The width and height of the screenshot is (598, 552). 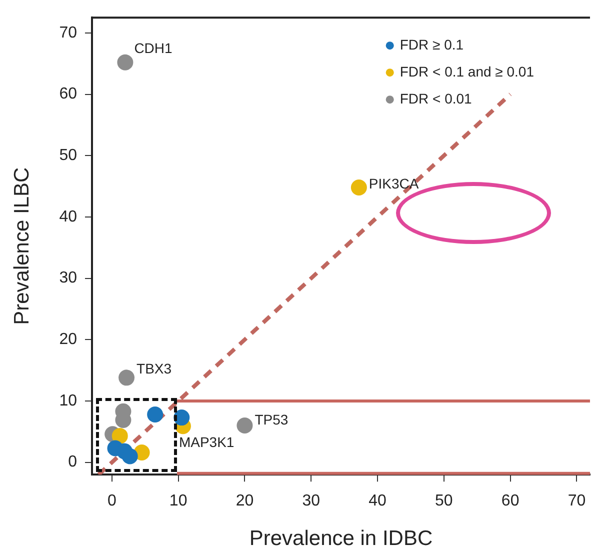 I want to click on annotation: PIK3CA, so click(x=394, y=183).